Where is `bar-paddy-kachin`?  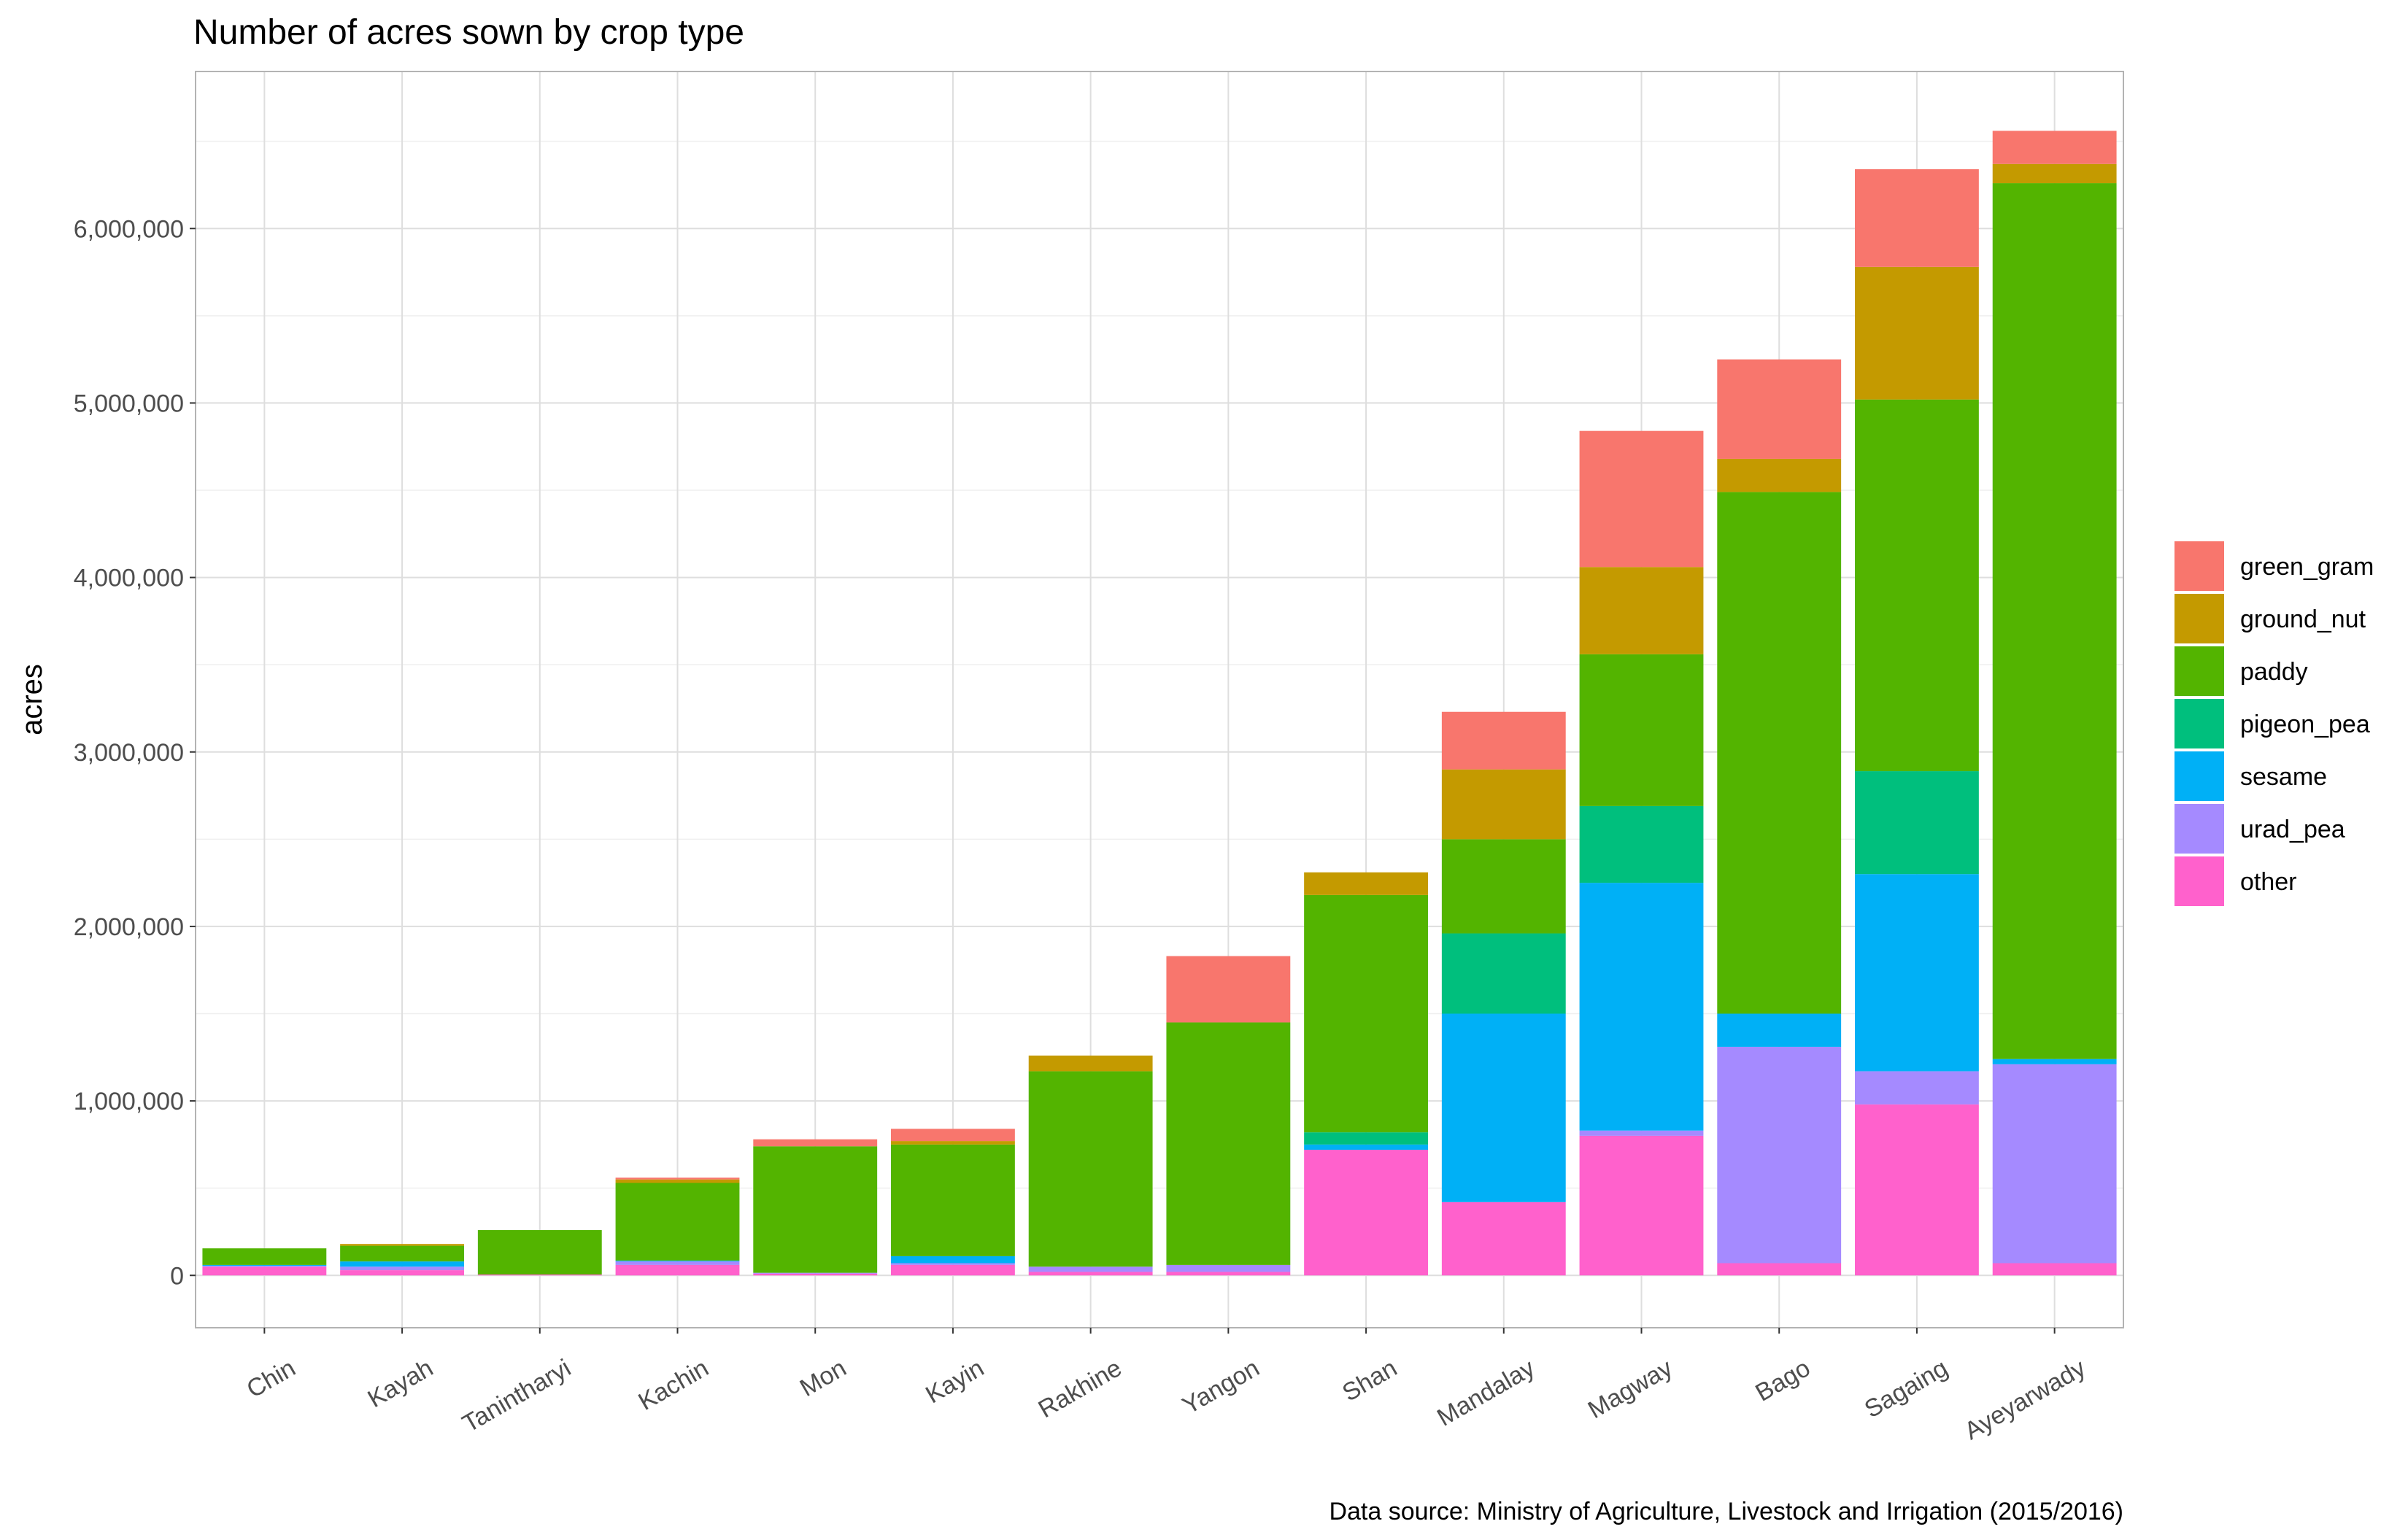 bar-paddy-kachin is located at coordinates (677, 1222).